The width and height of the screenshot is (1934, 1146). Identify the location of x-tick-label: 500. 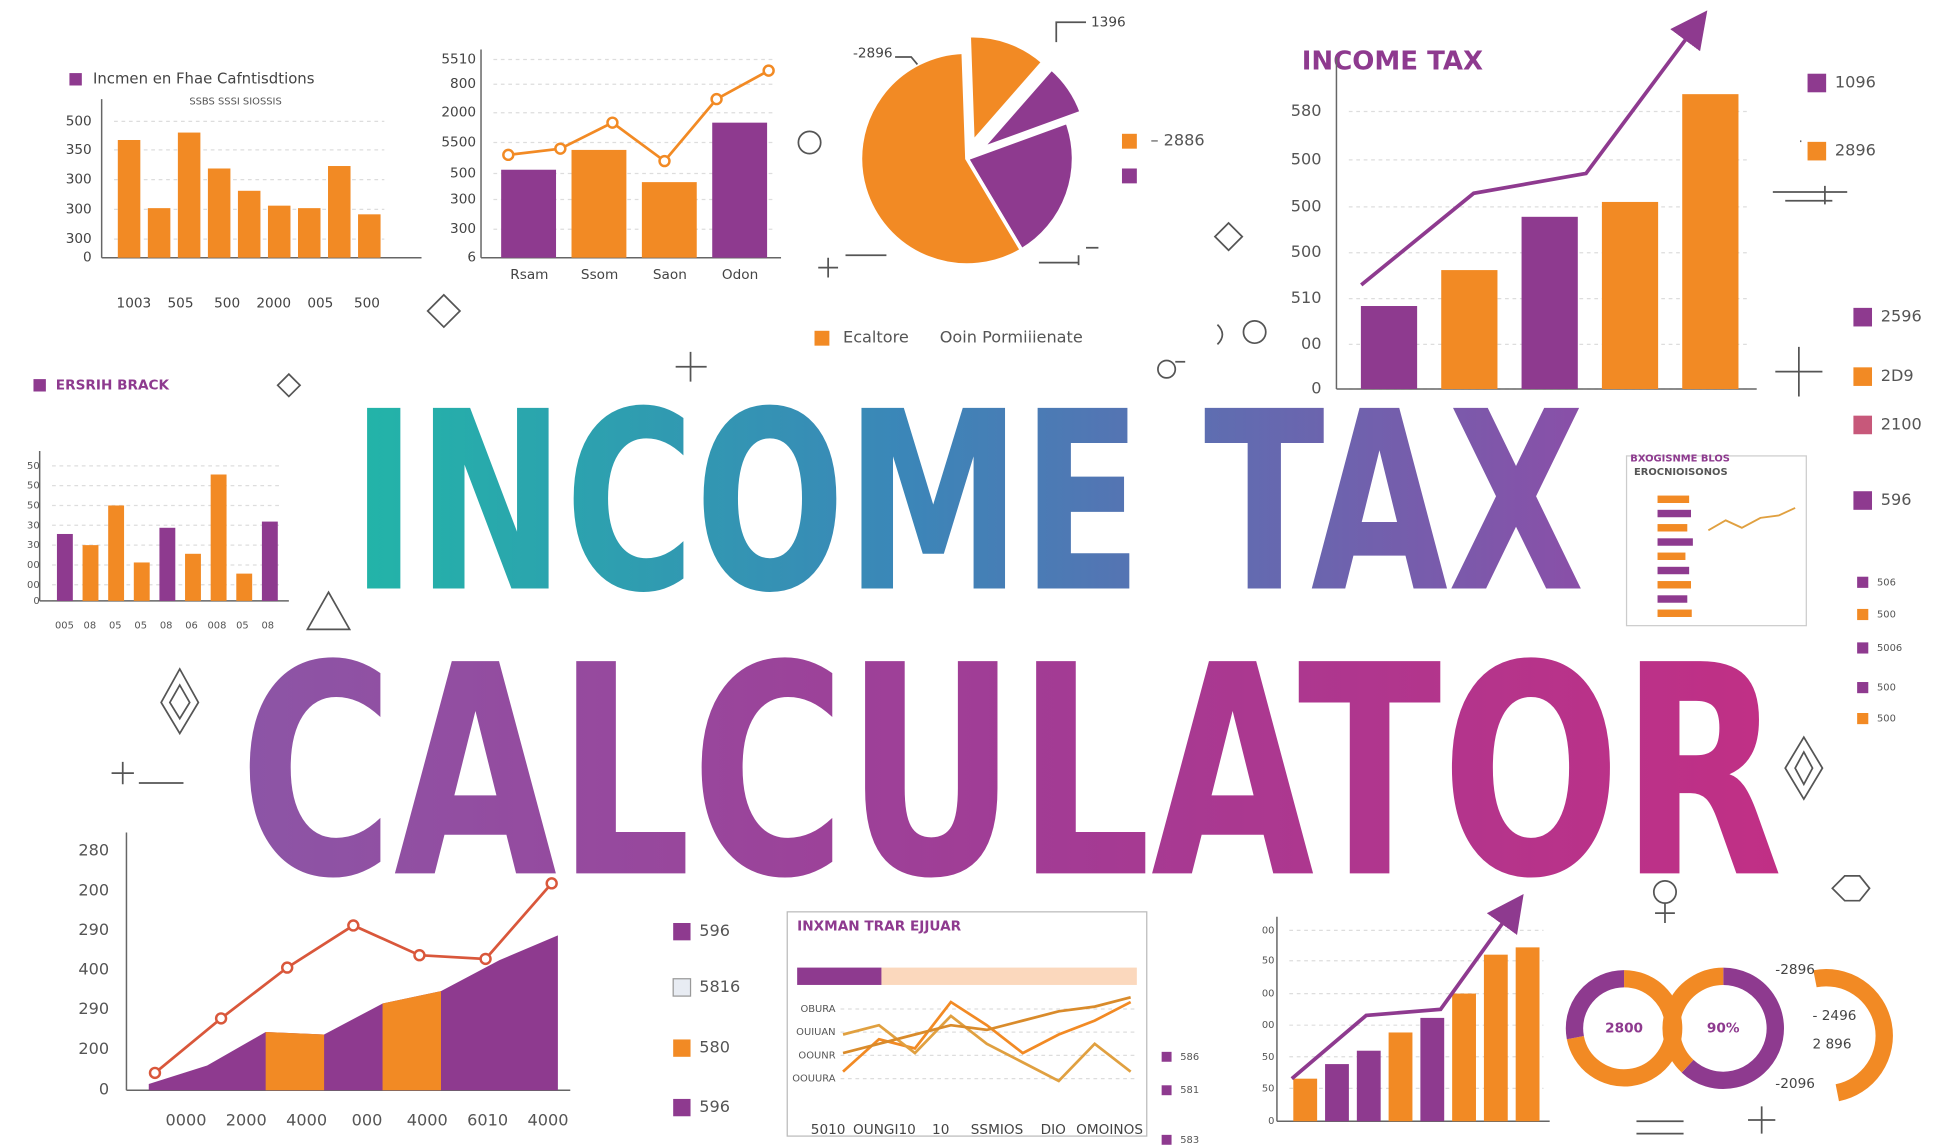
(227, 304).